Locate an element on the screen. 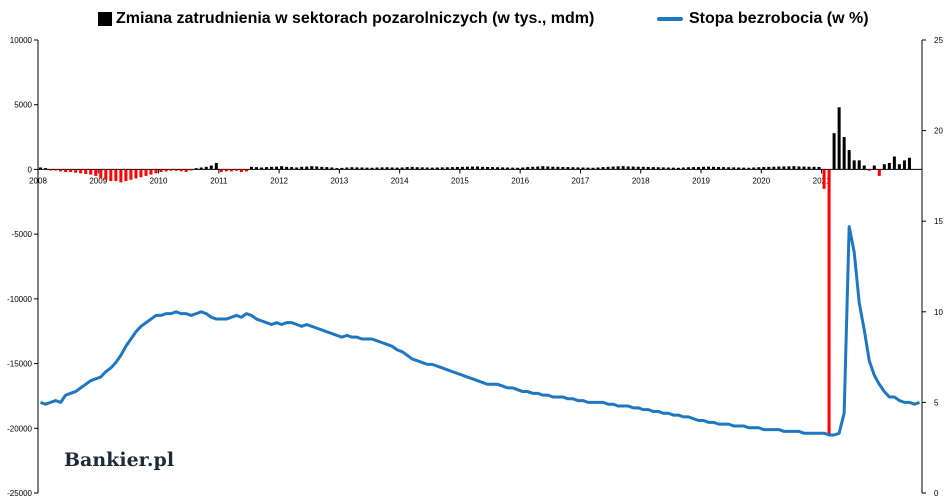 The width and height of the screenshot is (948, 503). legend-line: Stopa bezrobocia (w %) is located at coordinates (763, 19).